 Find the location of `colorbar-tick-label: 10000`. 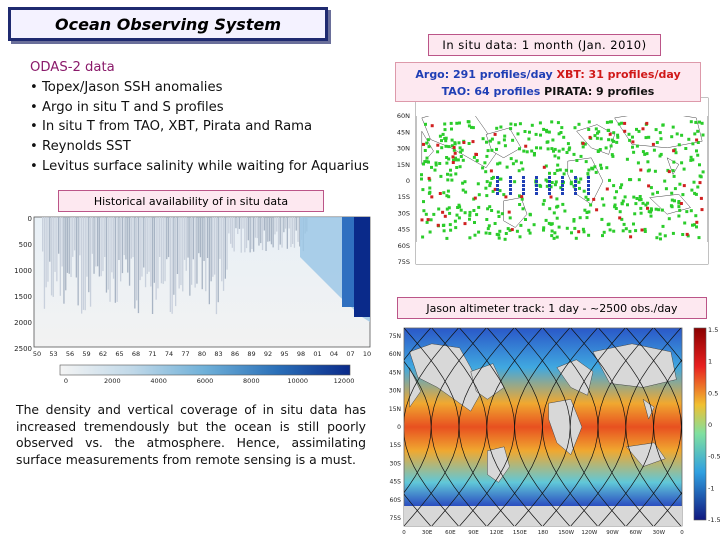

colorbar-tick-label: 10000 is located at coordinates (297, 381).